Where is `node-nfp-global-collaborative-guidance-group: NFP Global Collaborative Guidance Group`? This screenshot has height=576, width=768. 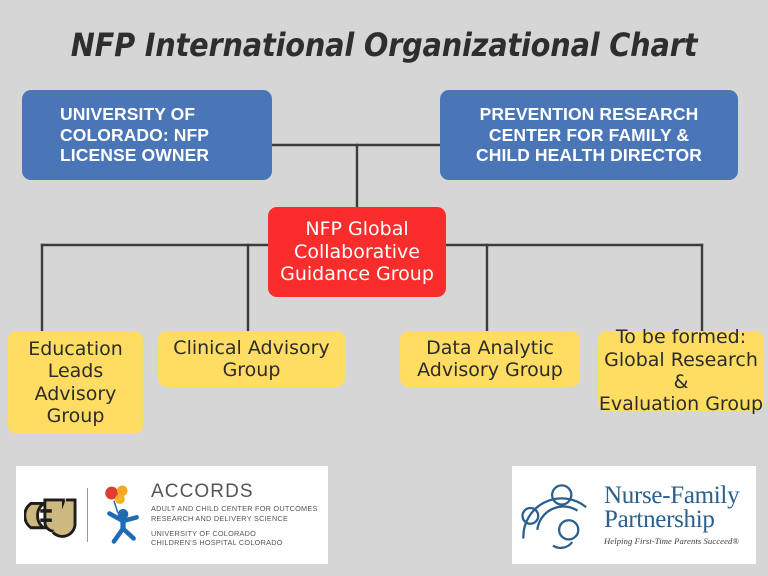
node-nfp-global-collaborative-guidance-group: NFP Global Collaborative Guidance Group is located at coordinates (357, 252).